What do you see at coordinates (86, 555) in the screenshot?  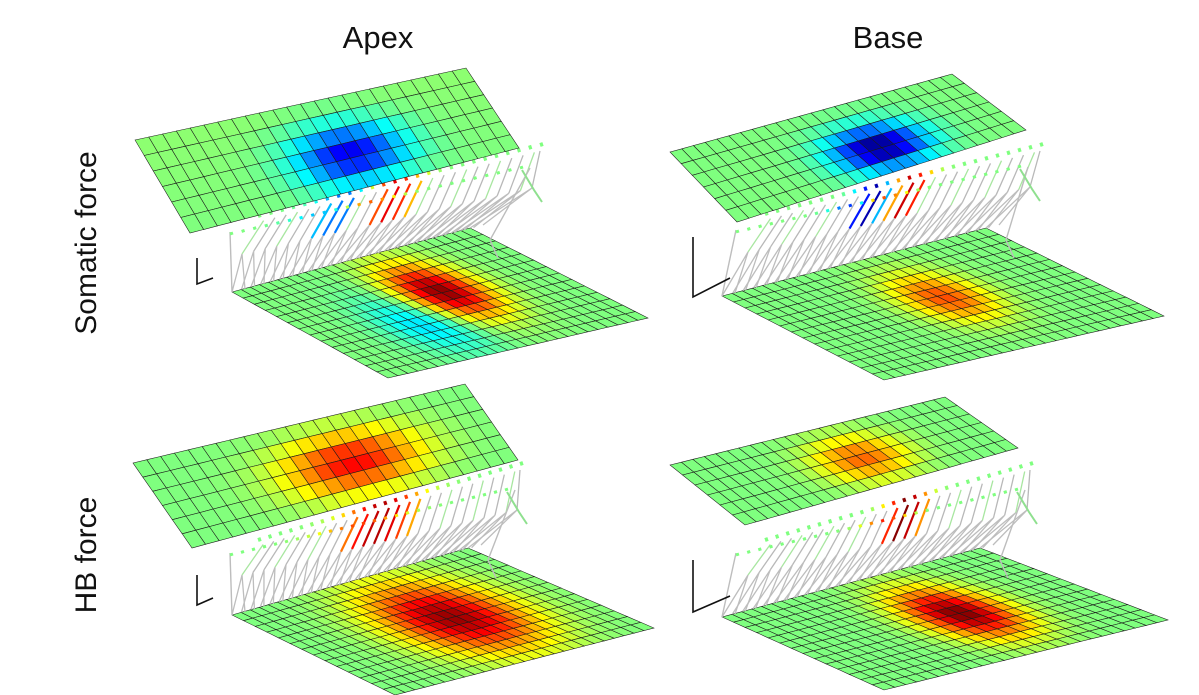 I see `row-title-hb-force: HB force` at bounding box center [86, 555].